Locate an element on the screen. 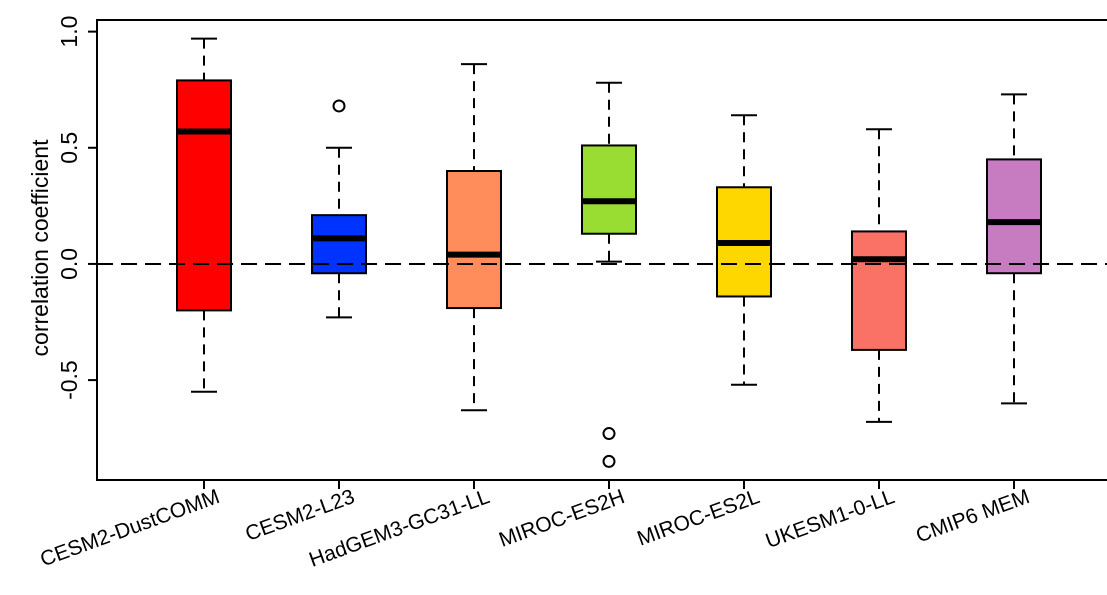 Image resolution: width=1107 pixels, height=595 pixels. x-category-label: UKESM1-0-LL is located at coordinates (830, 519).